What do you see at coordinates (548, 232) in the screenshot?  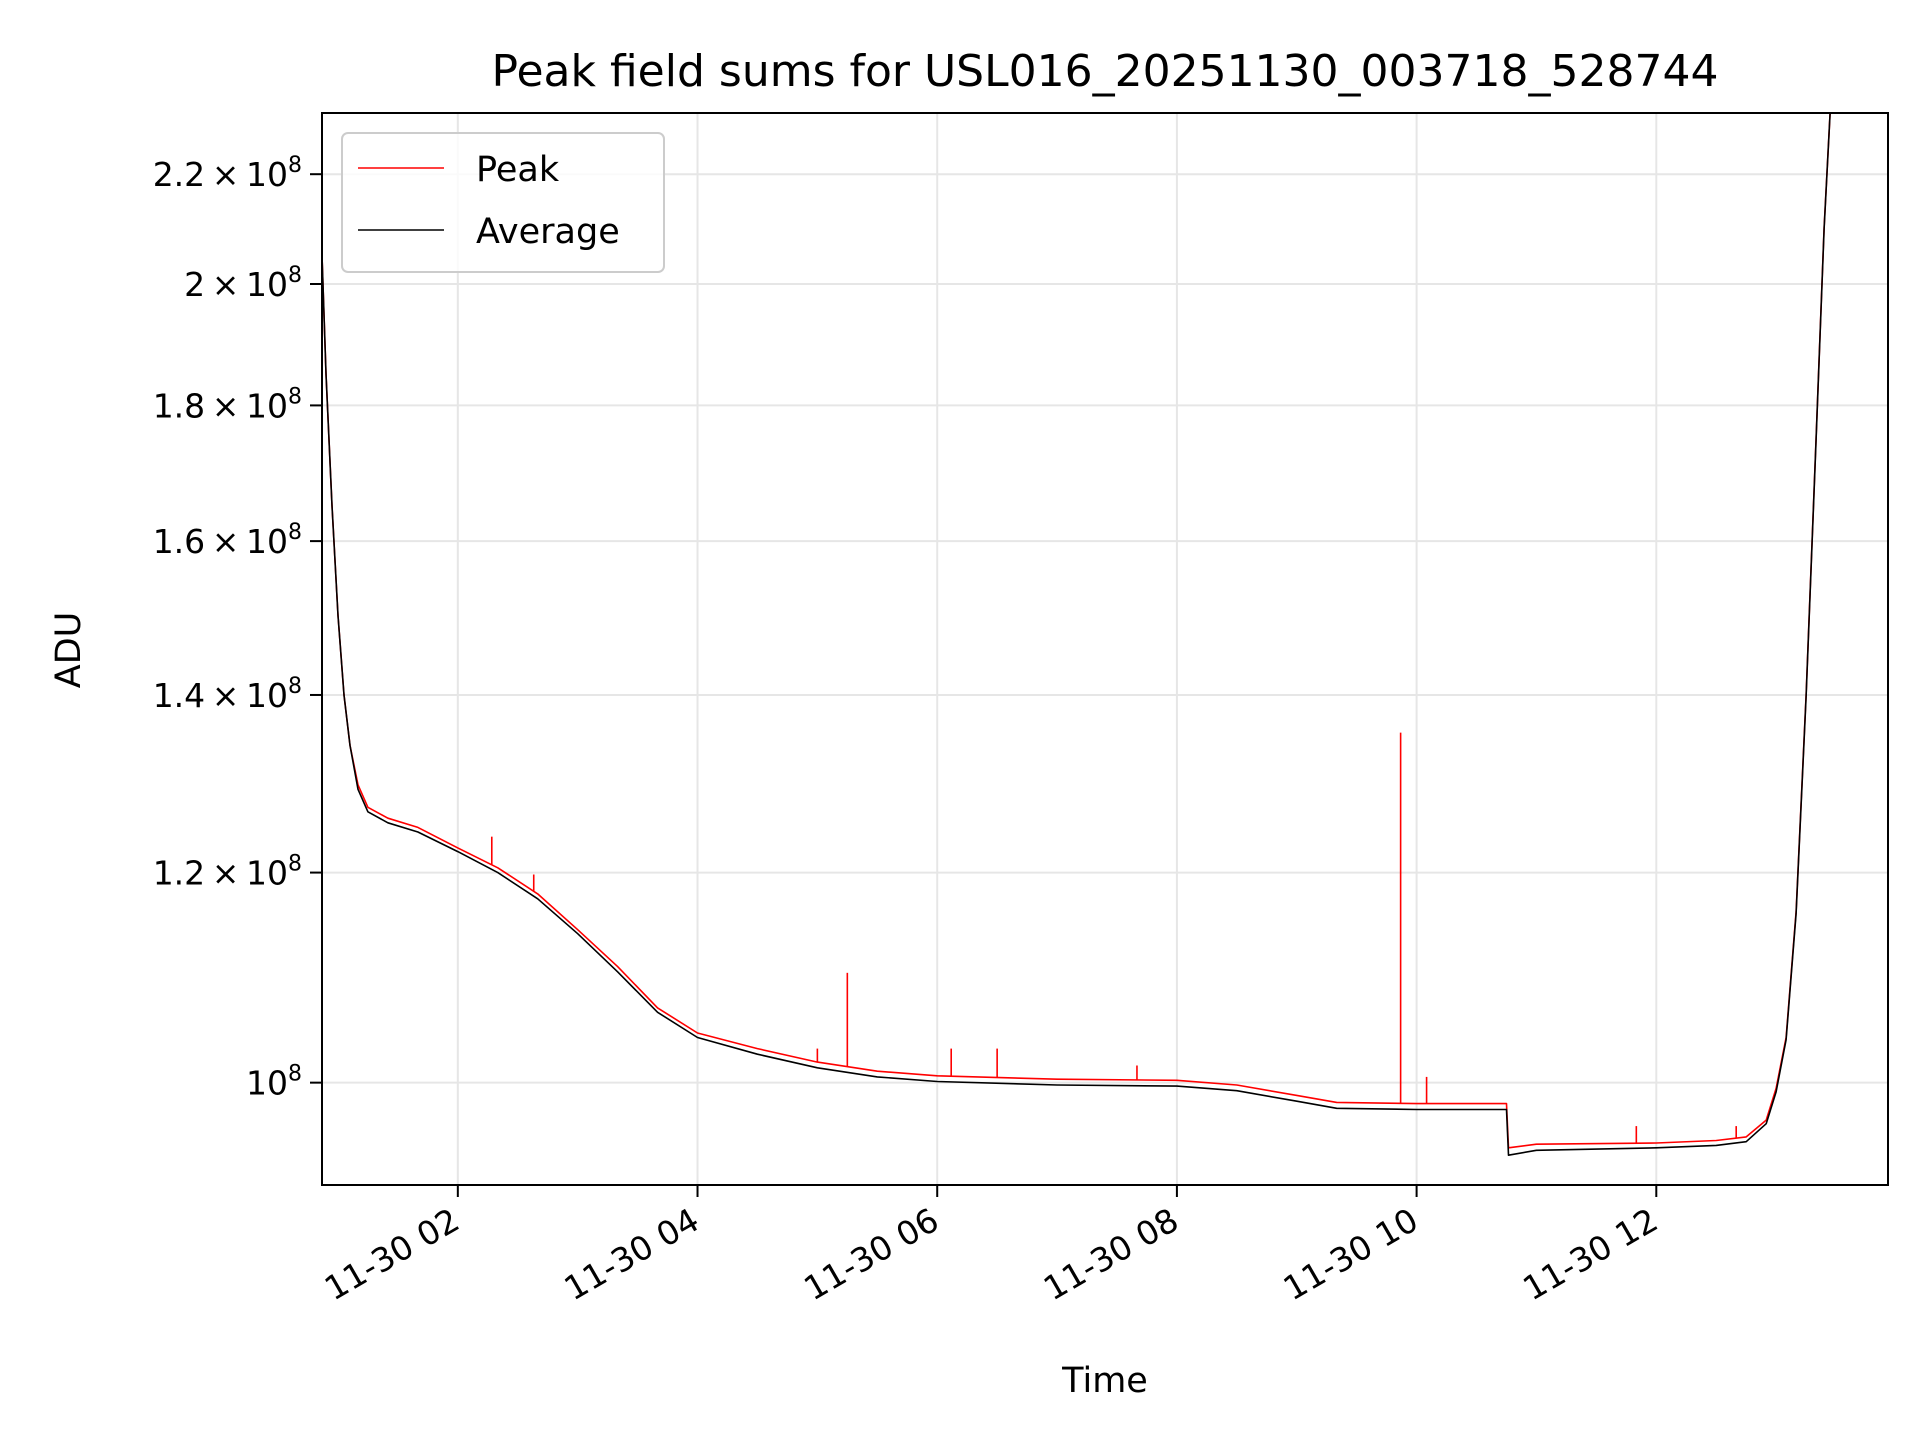 I see `legend-label-average: Average` at bounding box center [548, 232].